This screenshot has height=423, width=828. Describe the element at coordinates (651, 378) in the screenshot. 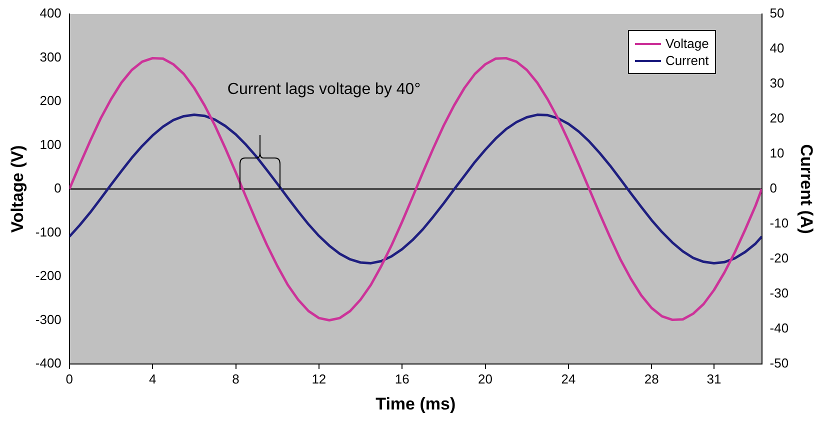

I see `x-tick-label: 28` at that location.